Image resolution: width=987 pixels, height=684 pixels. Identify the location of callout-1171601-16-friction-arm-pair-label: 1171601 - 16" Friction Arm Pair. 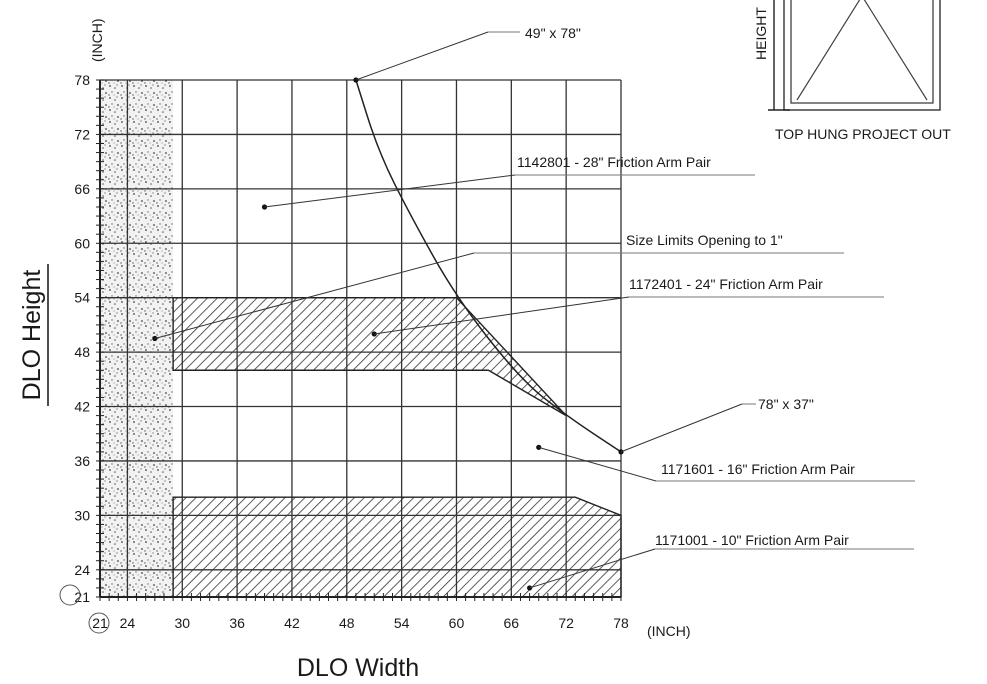
(758, 469).